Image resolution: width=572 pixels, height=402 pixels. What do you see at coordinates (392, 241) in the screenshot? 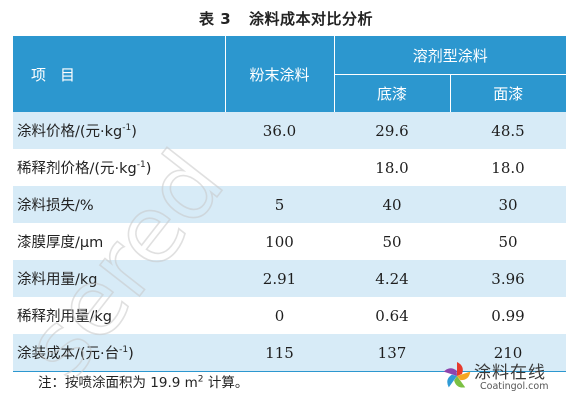
I see `cell-primer: 50` at bounding box center [392, 241].